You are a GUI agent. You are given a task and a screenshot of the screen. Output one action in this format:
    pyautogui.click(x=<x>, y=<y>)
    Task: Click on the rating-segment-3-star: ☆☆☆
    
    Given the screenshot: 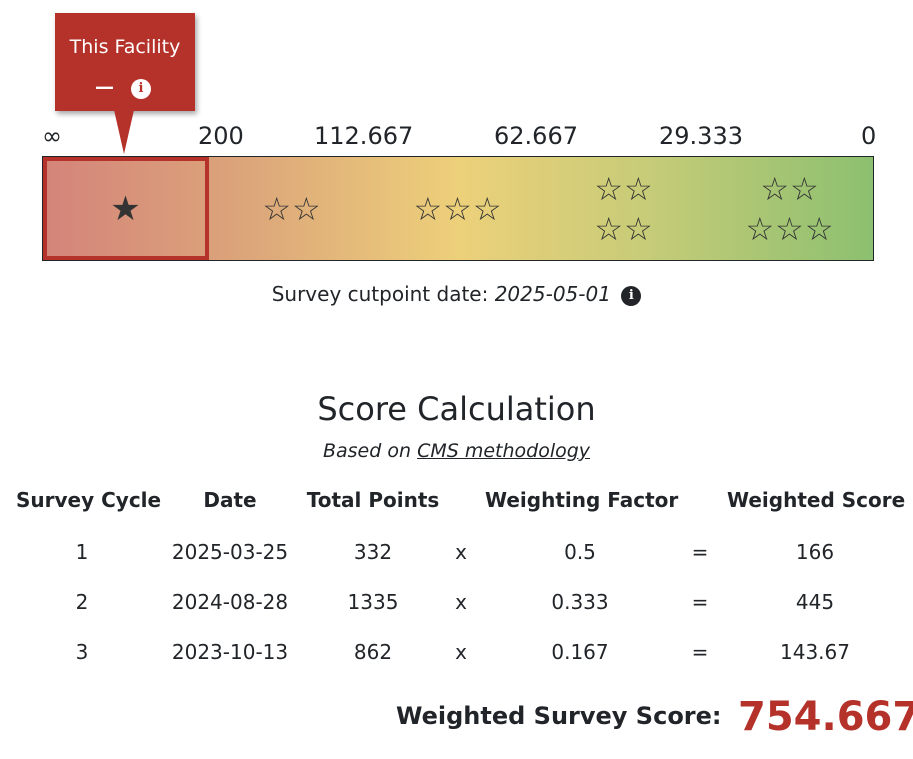 What is the action you would take?
    pyautogui.click(x=458, y=208)
    